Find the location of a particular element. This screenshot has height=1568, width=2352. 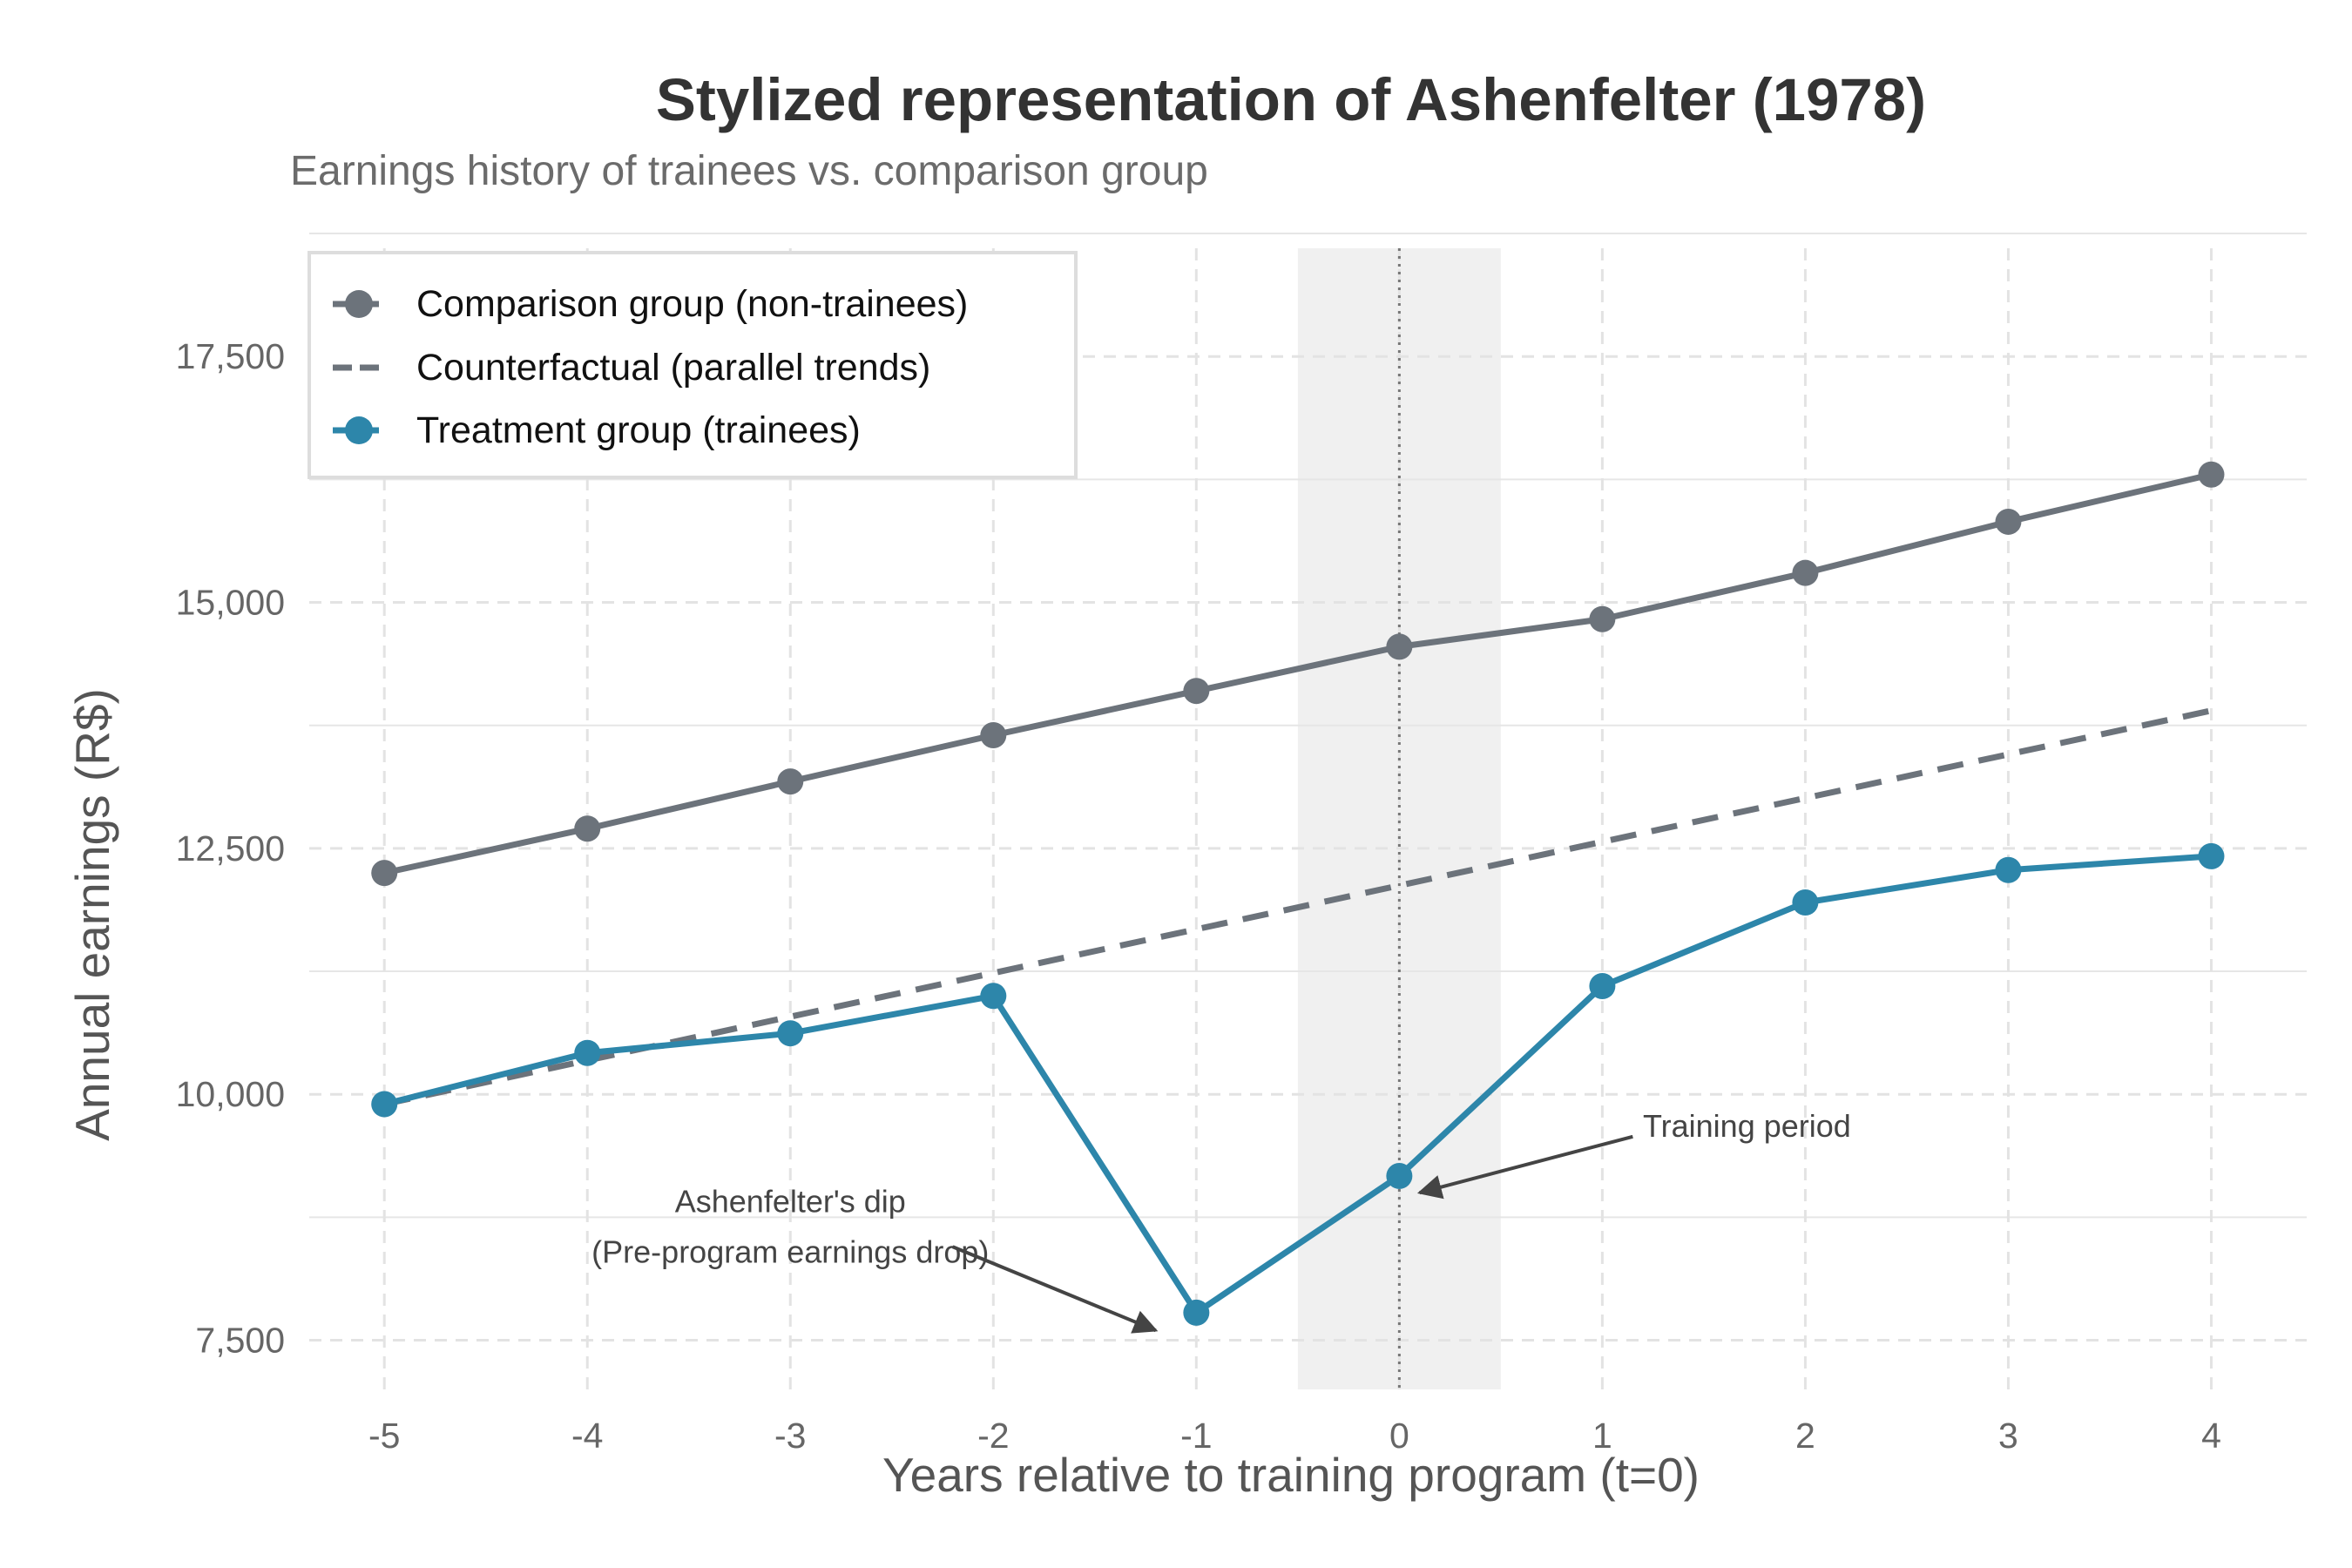

legend-item-comparison: Comparison group (non-trainees) is located at coordinates (650, 304).